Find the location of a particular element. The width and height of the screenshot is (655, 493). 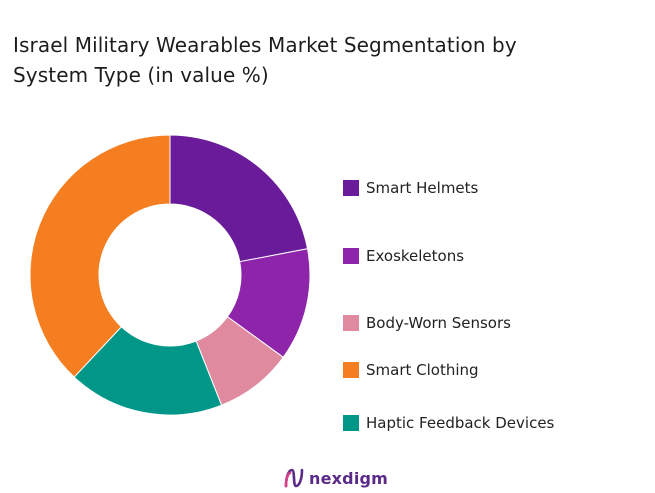

legend-label: Exoskeletons is located at coordinates (415, 256).